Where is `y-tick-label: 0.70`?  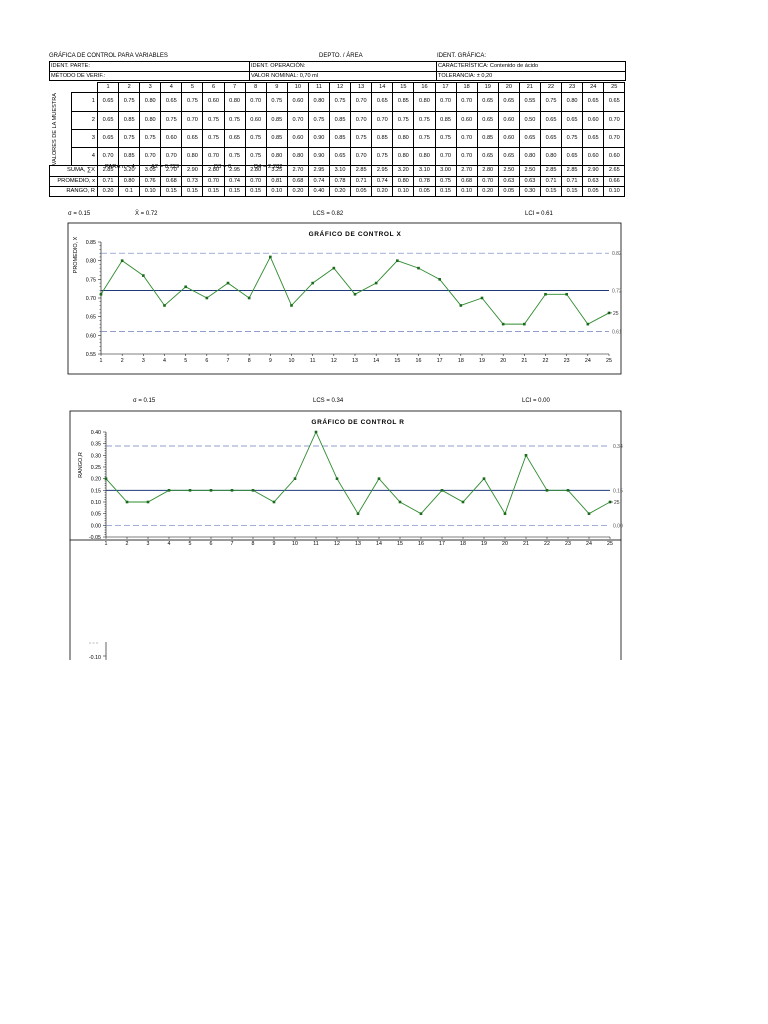 y-tick-label: 0.70 is located at coordinates (91, 299).